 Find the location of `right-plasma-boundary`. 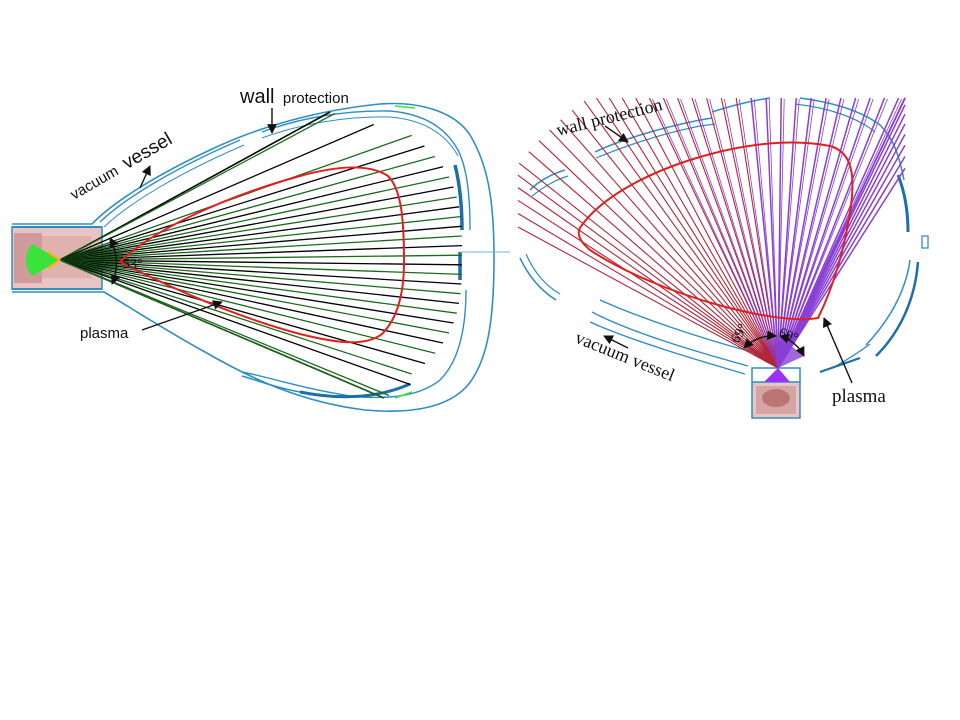

right-plasma-boundary is located at coordinates (715, 231).